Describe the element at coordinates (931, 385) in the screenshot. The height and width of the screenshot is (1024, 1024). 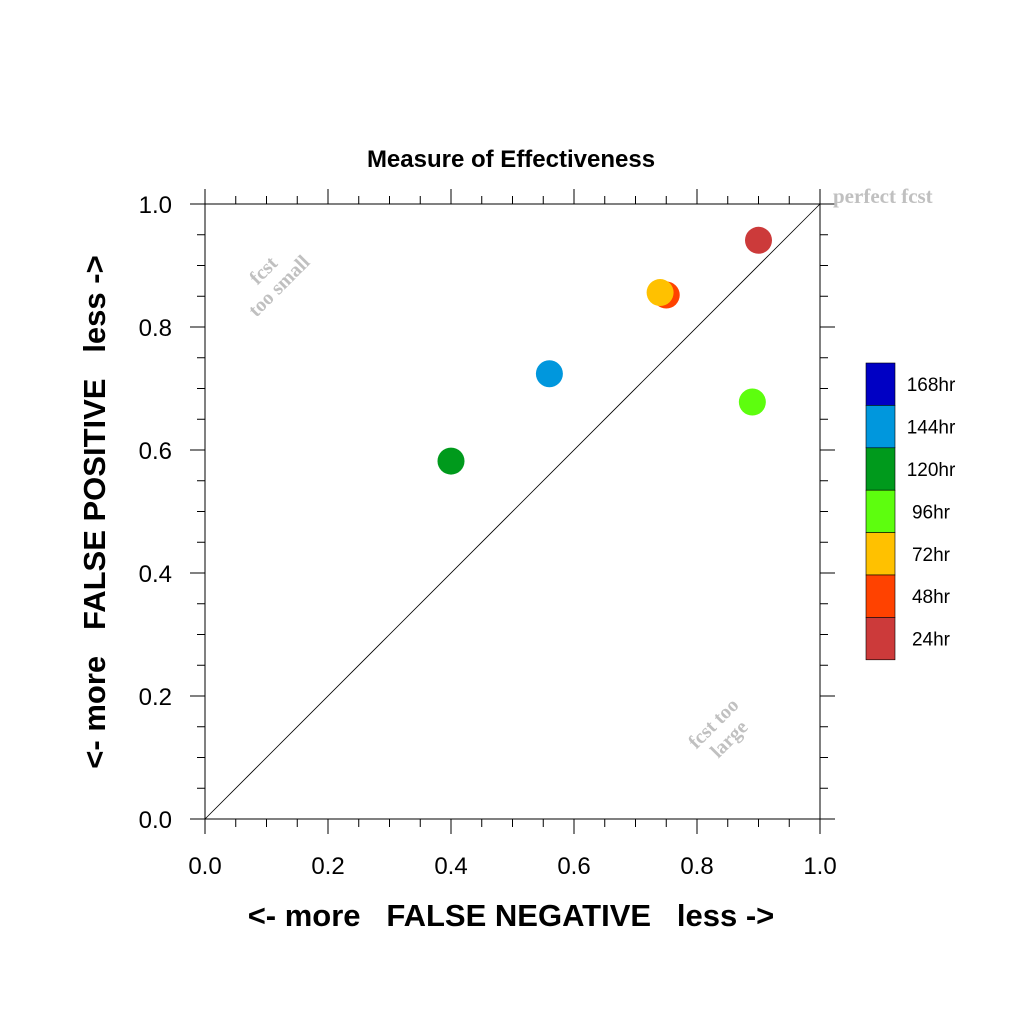
I see `legend-label-168hr: 168hr` at that location.